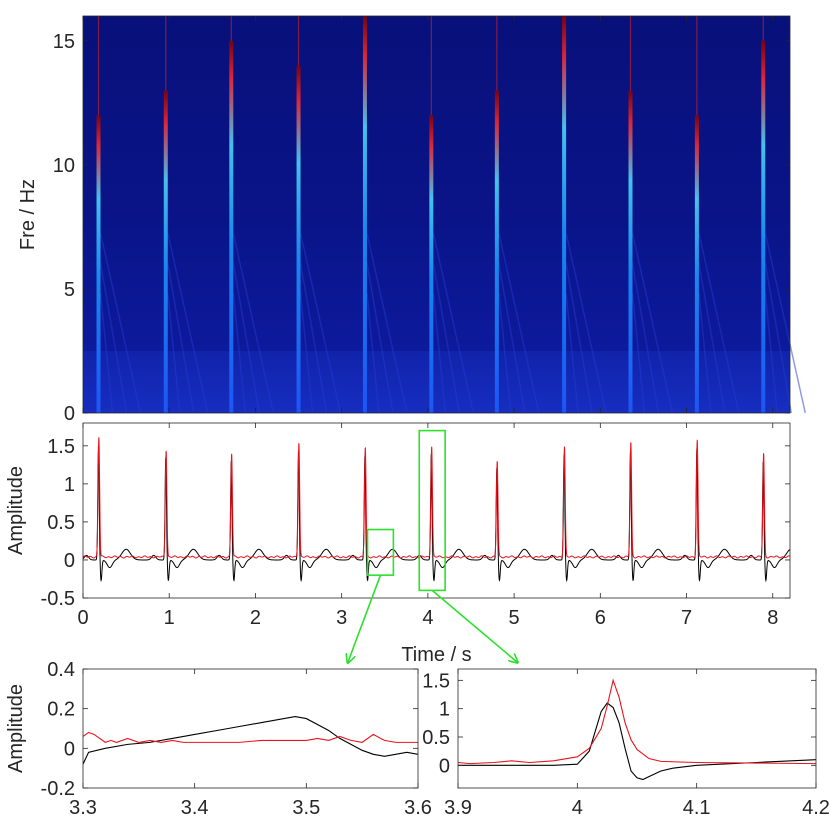  Describe the element at coordinates (69, 561) in the screenshot. I see `signal-ytick-label: 0` at that location.